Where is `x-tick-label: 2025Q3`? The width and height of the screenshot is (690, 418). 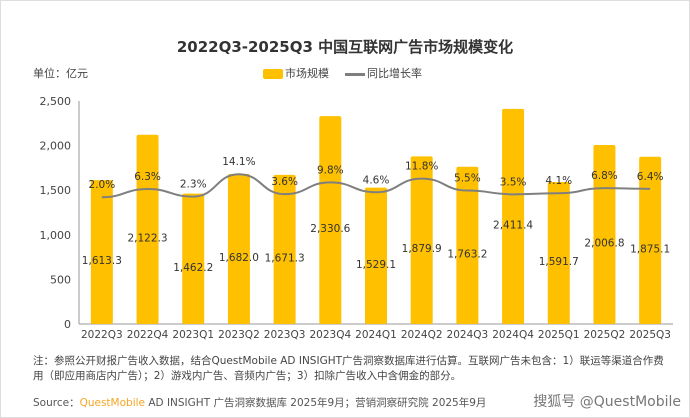
x-tick-label: 2025Q3 is located at coordinates (650, 335).